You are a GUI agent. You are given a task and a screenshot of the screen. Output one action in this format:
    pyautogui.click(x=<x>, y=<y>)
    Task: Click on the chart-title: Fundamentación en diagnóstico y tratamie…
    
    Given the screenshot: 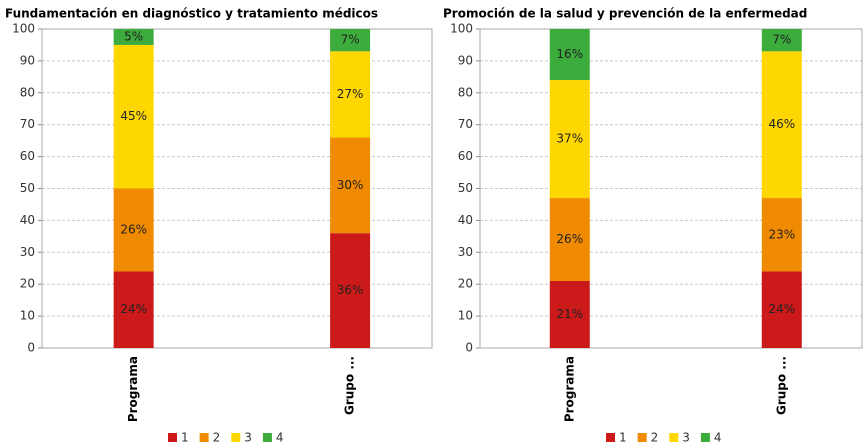 What is the action you would take?
    pyautogui.click(x=191, y=14)
    